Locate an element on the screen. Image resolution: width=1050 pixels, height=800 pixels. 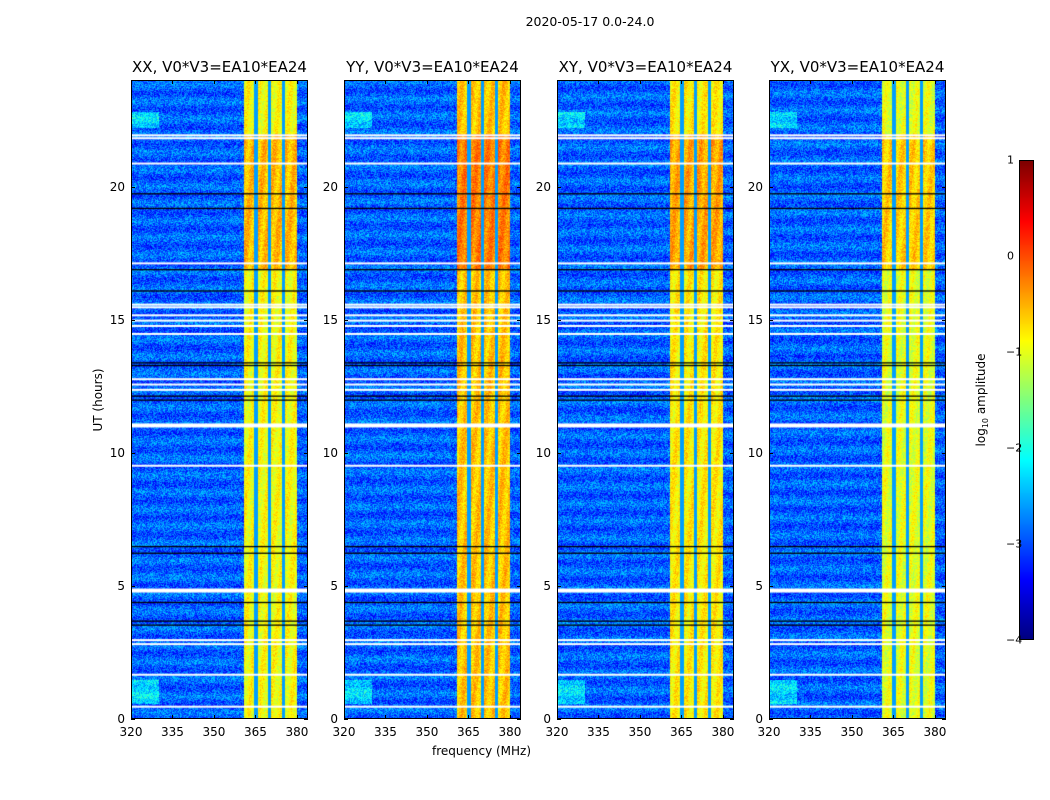
x-tick-label: 380 is located at coordinates (935, 732).